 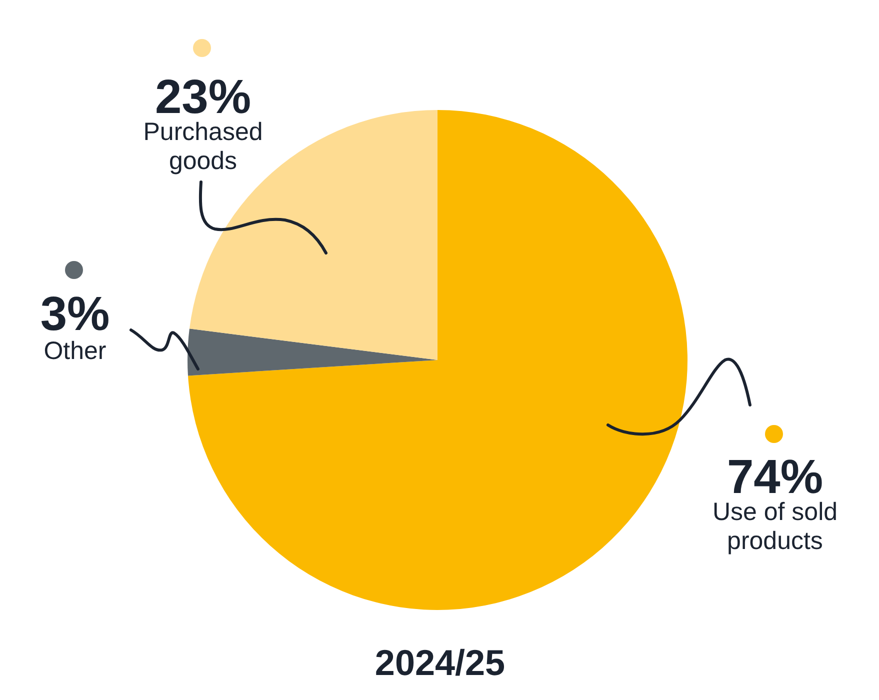 I want to click on text: 2024/25, so click(x=440, y=662).